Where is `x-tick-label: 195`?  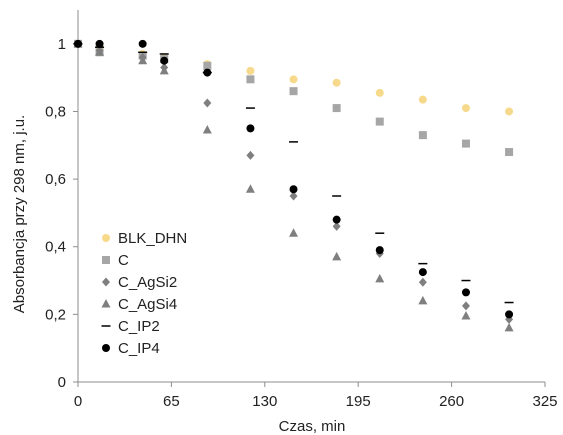 x-tick-label: 195 is located at coordinates (358, 401).